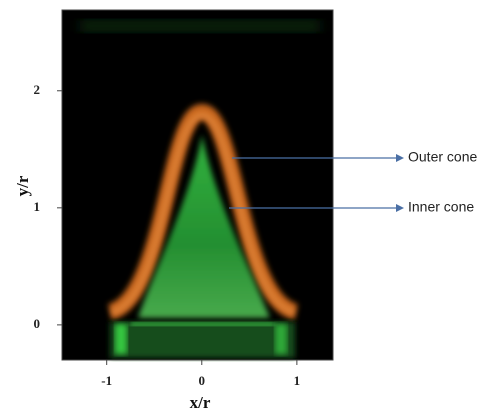 Image resolution: width=497 pixels, height=413 pixels. What do you see at coordinates (37, 323) in the screenshot?
I see `y-tick-label: 0` at bounding box center [37, 323].